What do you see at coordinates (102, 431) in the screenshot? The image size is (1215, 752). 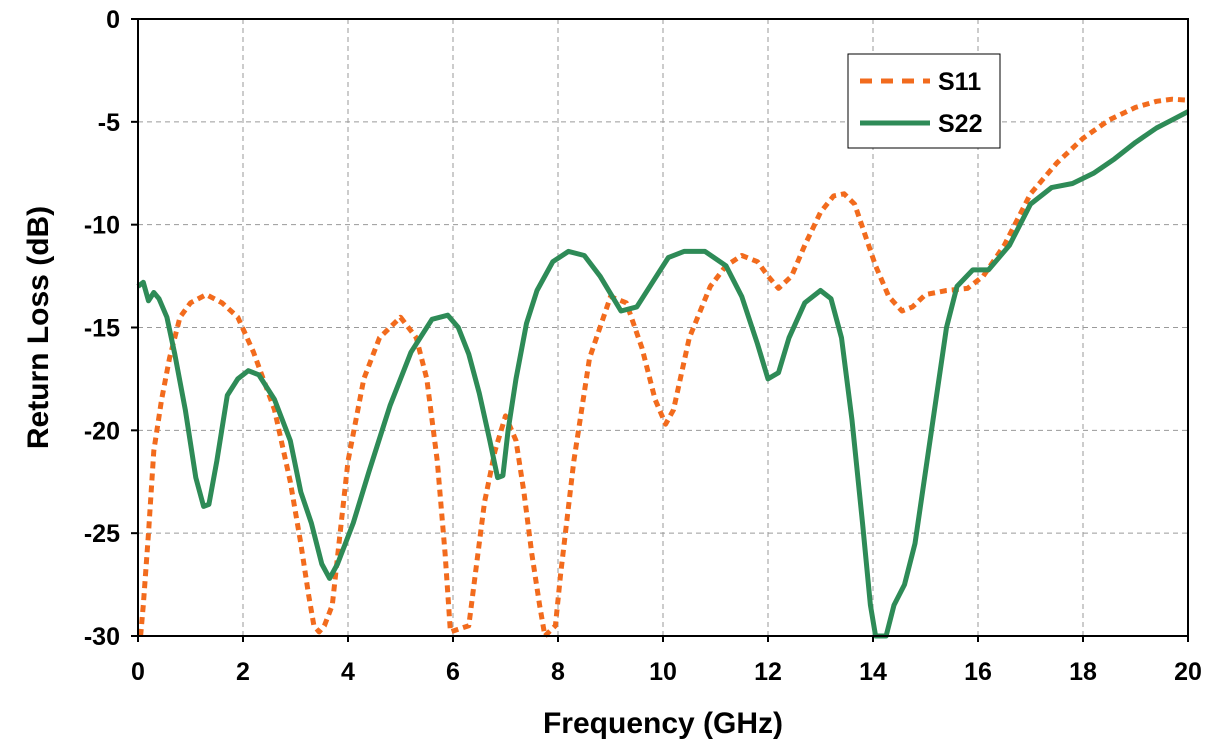 I see `y-tick-label: -20` at bounding box center [102, 431].